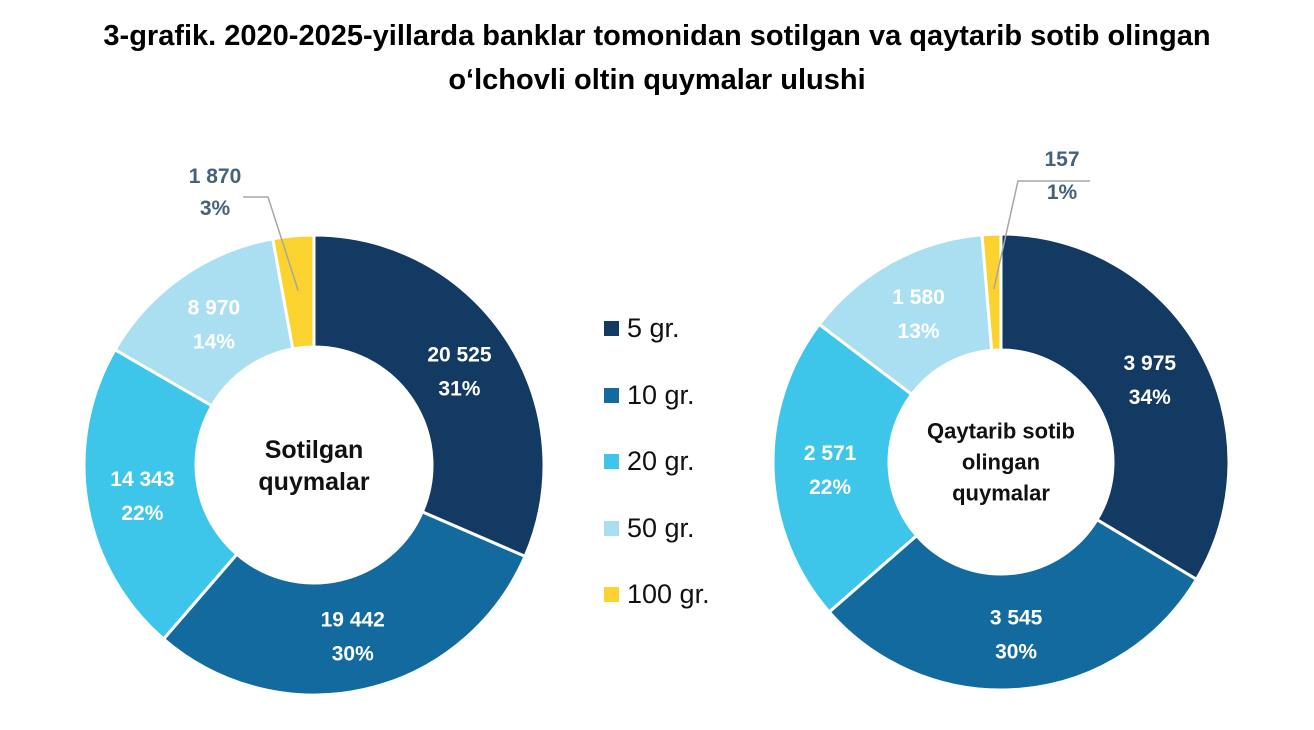 The width and height of the screenshot is (1314, 730). What do you see at coordinates (142, 479) in the screenshot?
I see `value-label-20gr-chart-1: 14 343` at bounding box center [142, 479].